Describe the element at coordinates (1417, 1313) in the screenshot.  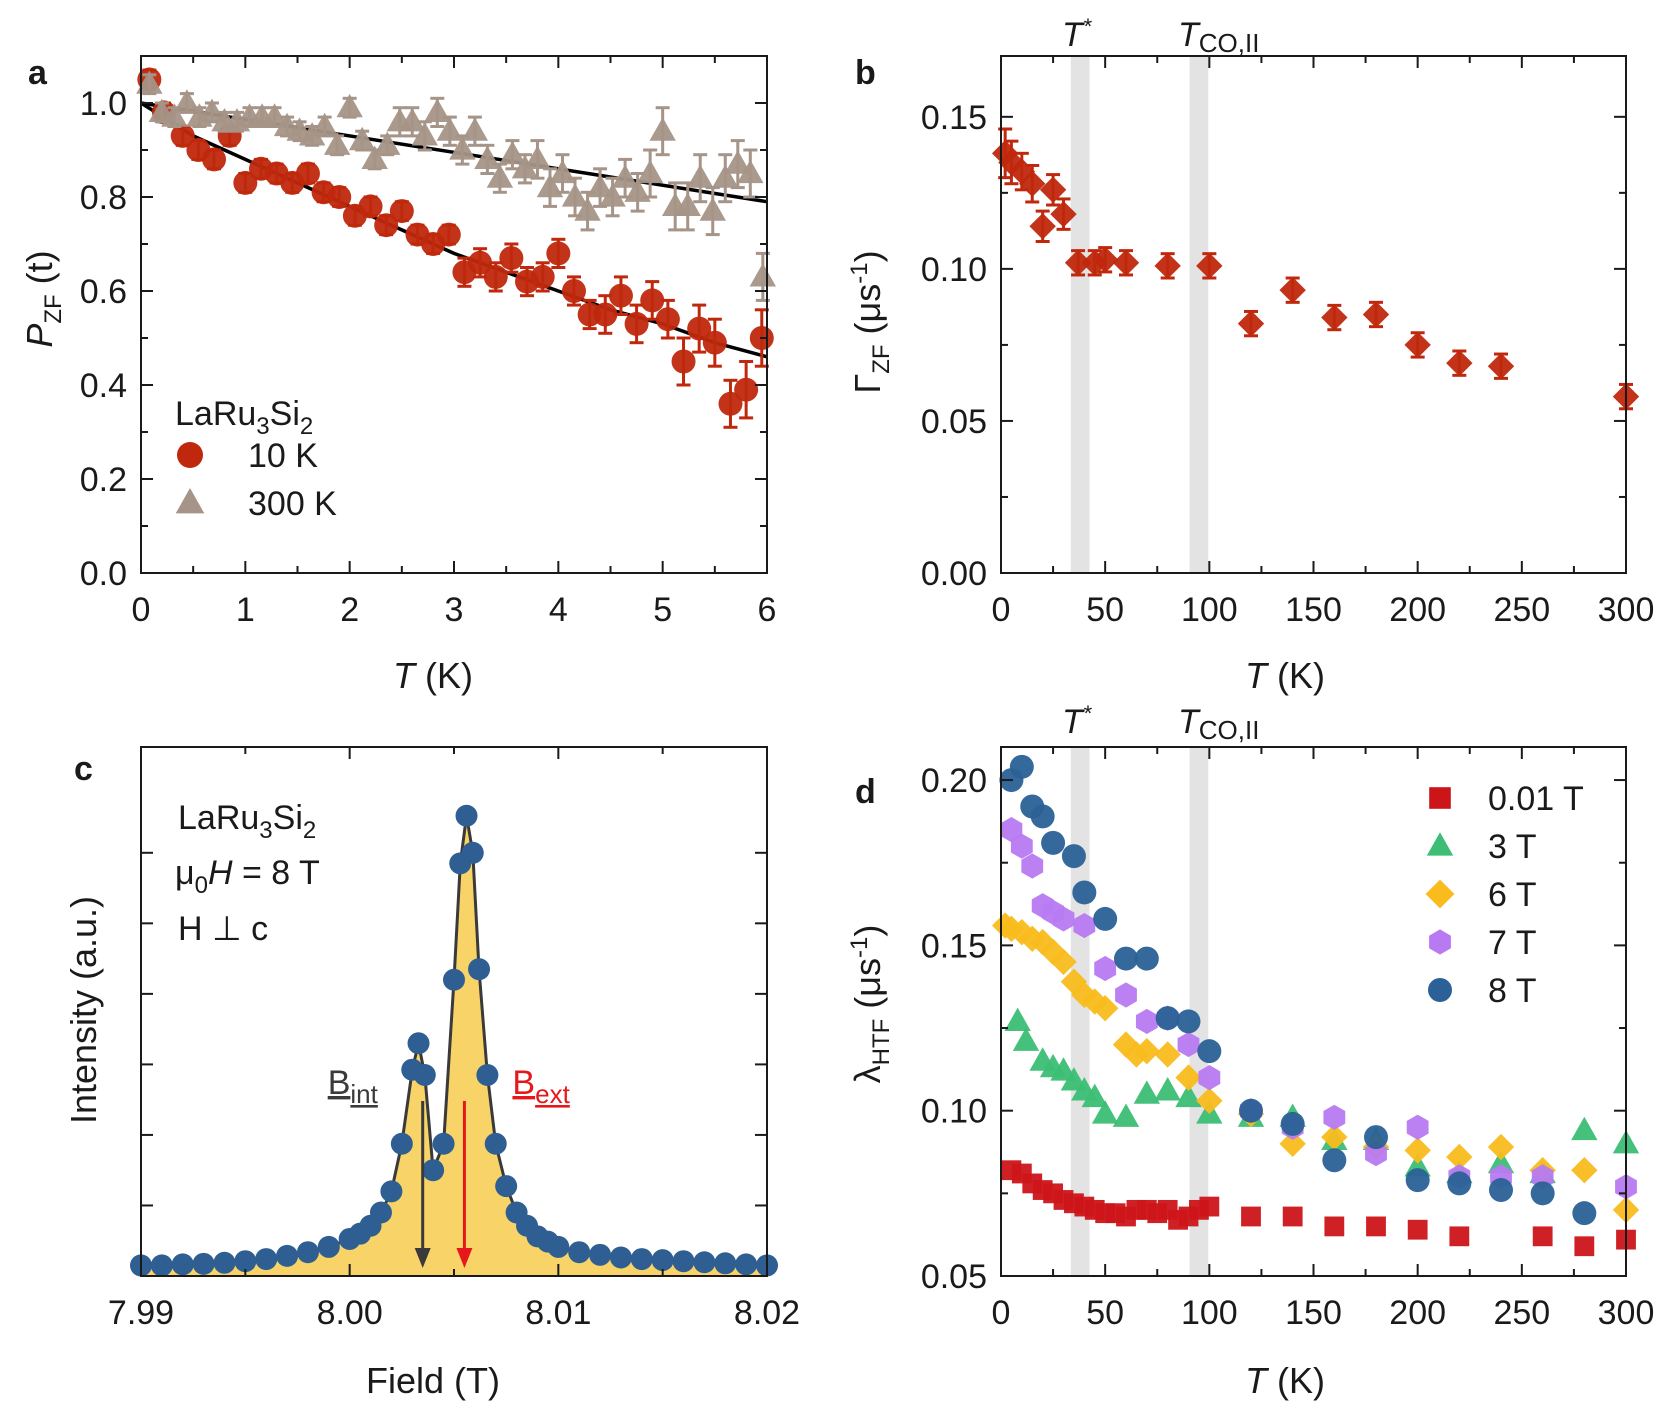
I see `x-tick-label: 200` at that location.